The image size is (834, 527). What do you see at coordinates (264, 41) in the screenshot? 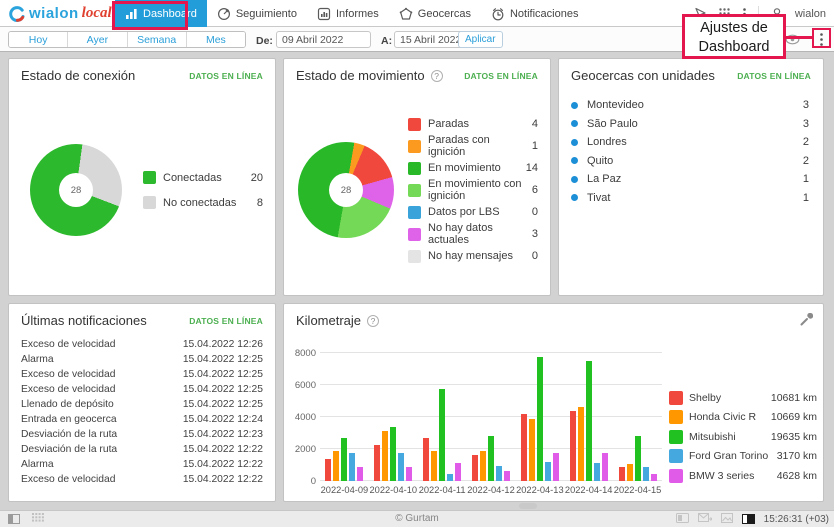
I see `from-date-label: De:` at bounding box center [264, 41].